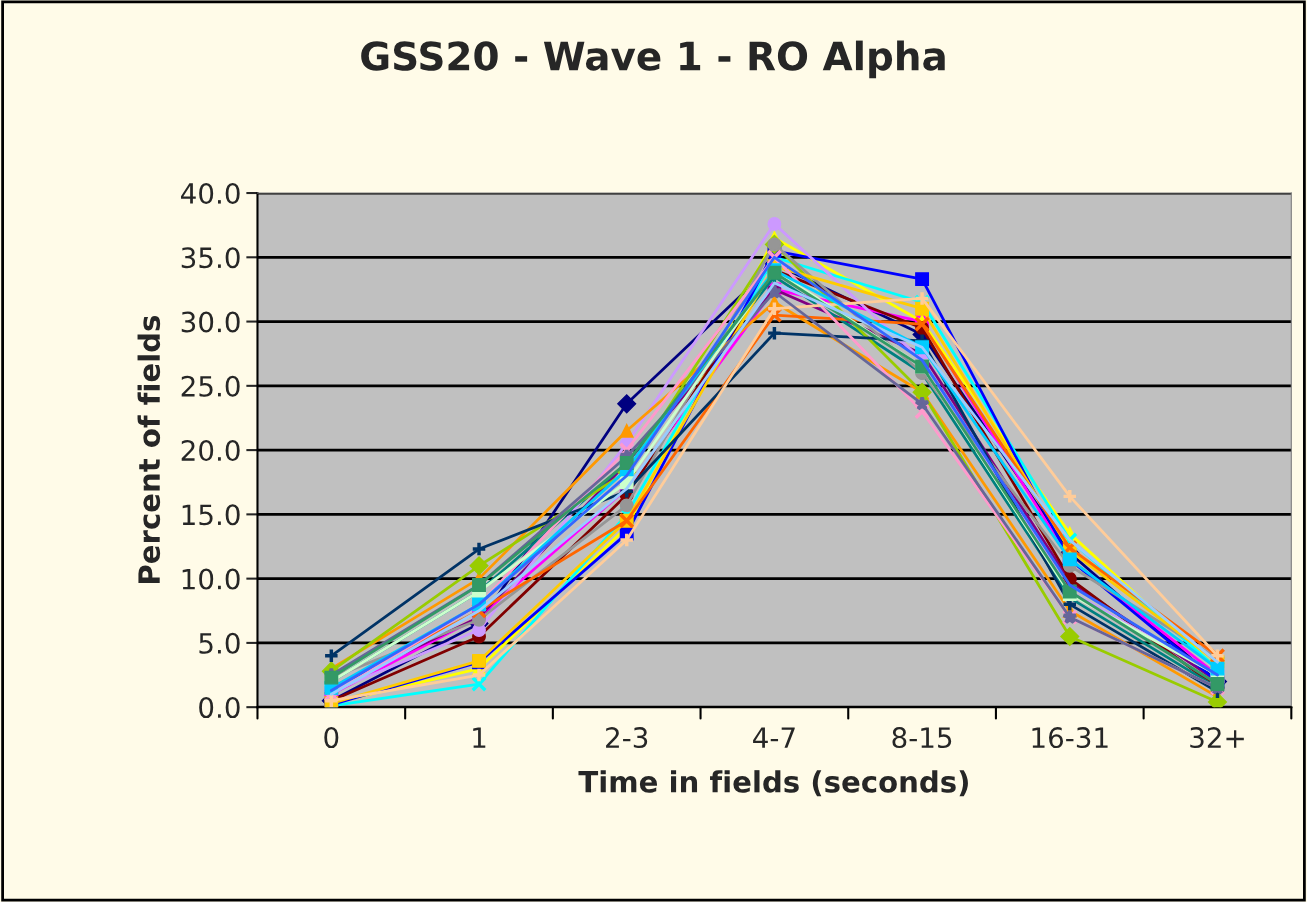  I want to click on y-tick-label: 0.0, so click(219, 708).